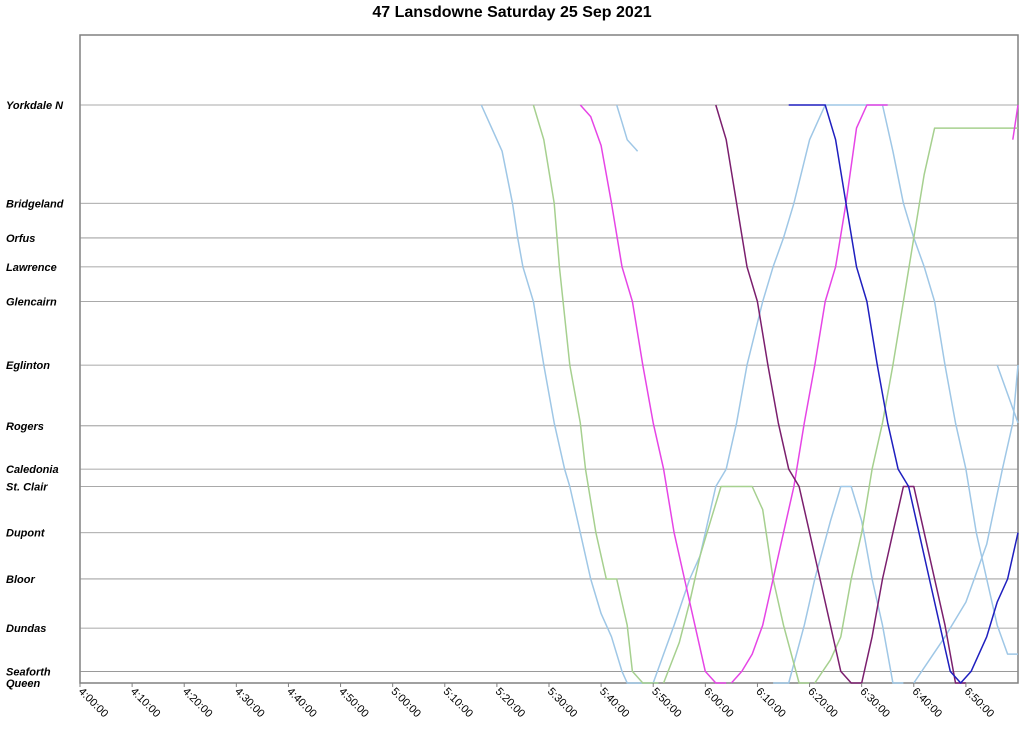 This screenshot has width=1024, height=739. I want to click on stop-label-5: Eglinton, so click(28, 366).